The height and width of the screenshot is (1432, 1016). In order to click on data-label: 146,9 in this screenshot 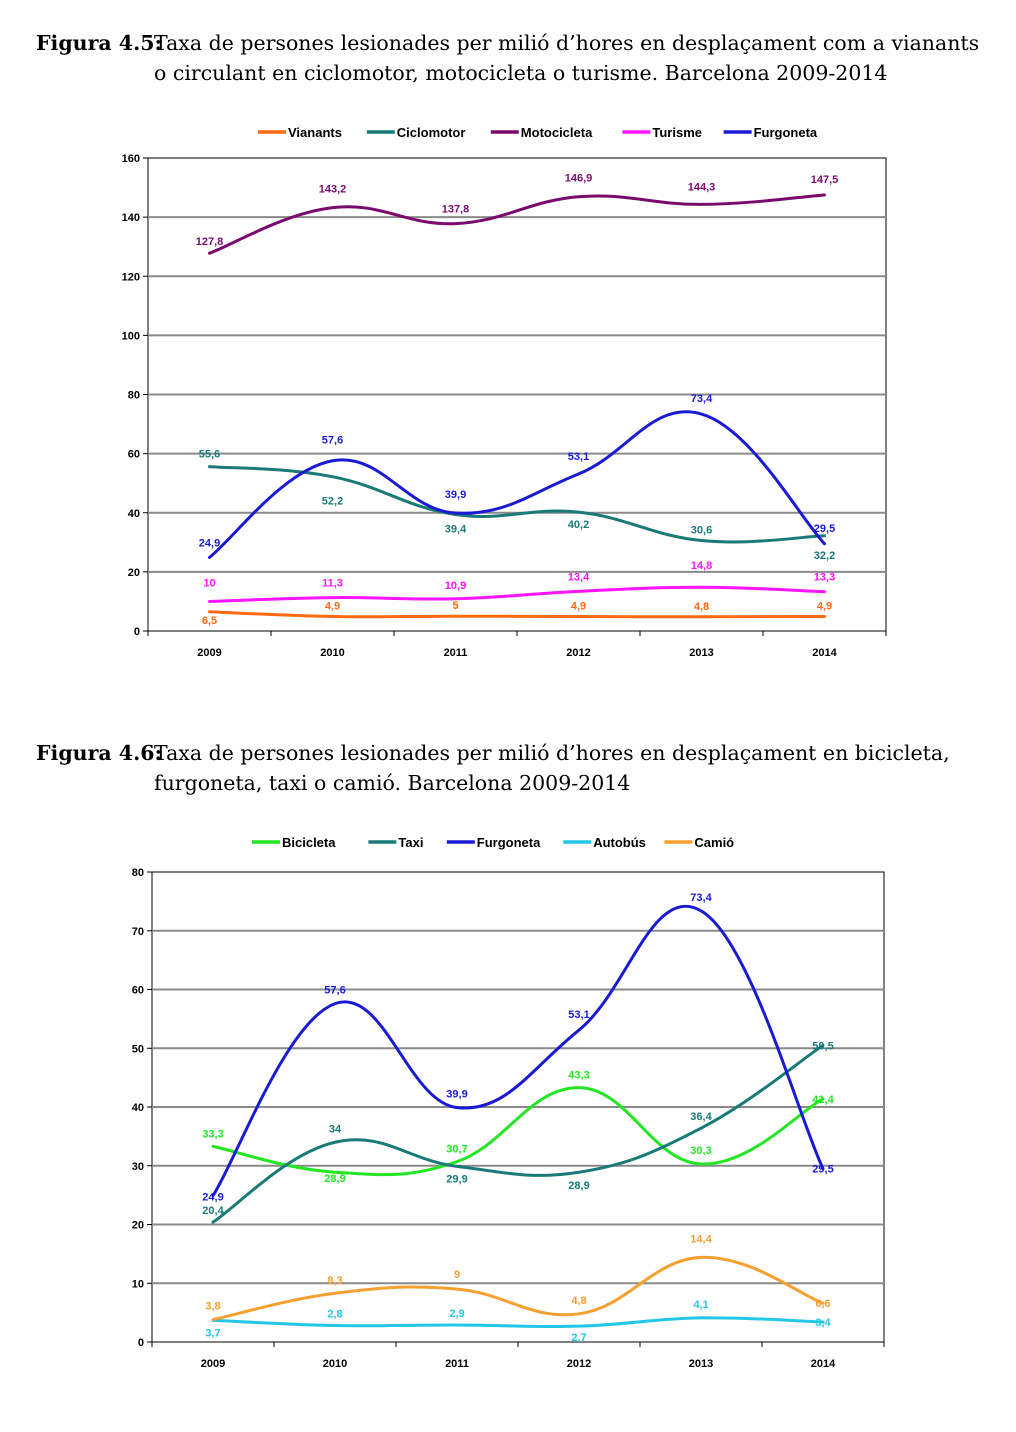, I will do `click(579, 179)`.